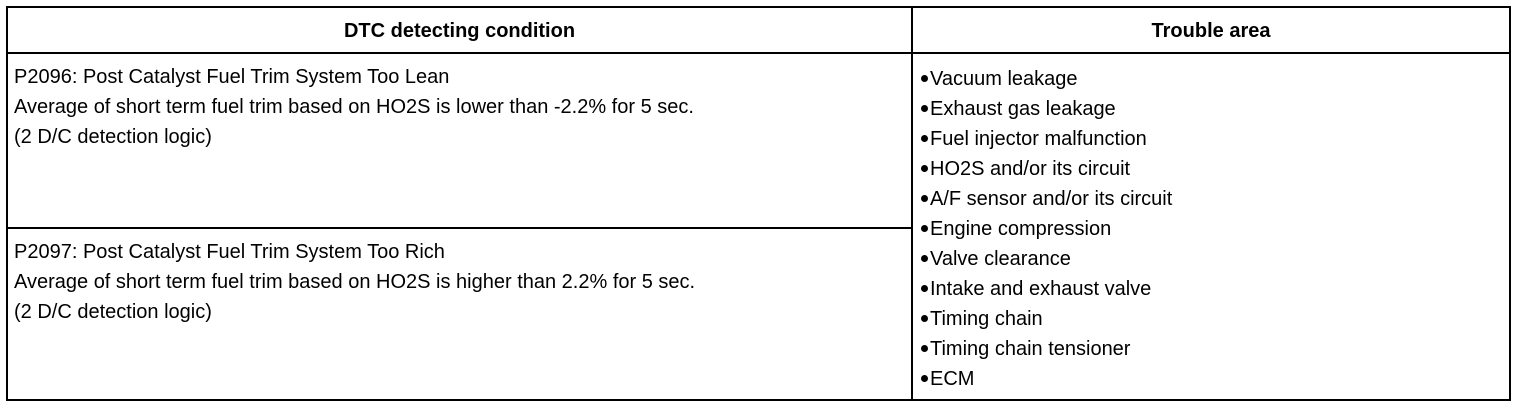  Describe the element at coordinates (459, 228) in the screenshot. I see `row-divider` at that location.